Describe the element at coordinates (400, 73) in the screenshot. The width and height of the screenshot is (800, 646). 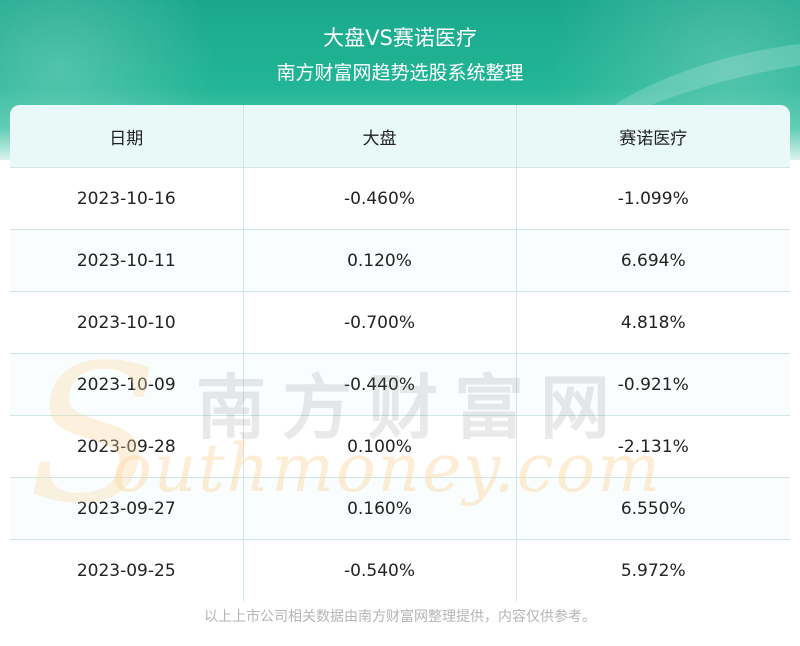
I see `page-subtitle: 南方财富网趋势选股系统整理` at that location.